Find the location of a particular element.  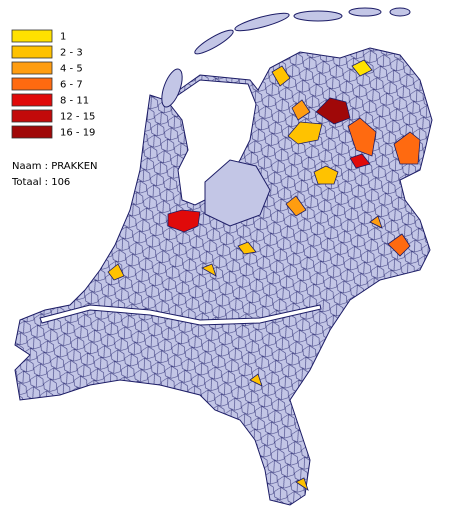

islands is located at coordinates (286, 57).